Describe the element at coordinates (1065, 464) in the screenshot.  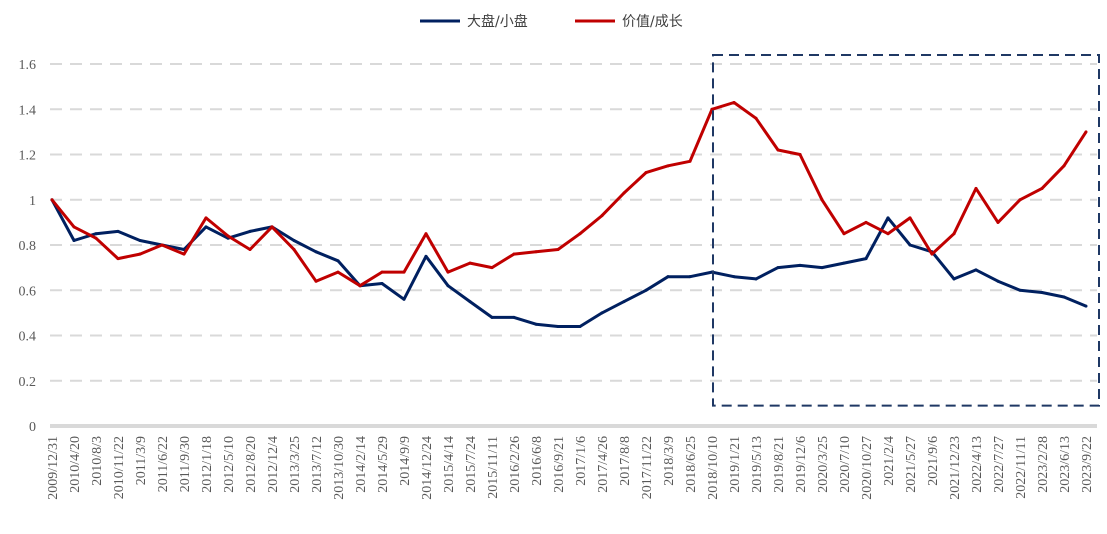
I see `x-tick-label: 2023/6/13` at that location.